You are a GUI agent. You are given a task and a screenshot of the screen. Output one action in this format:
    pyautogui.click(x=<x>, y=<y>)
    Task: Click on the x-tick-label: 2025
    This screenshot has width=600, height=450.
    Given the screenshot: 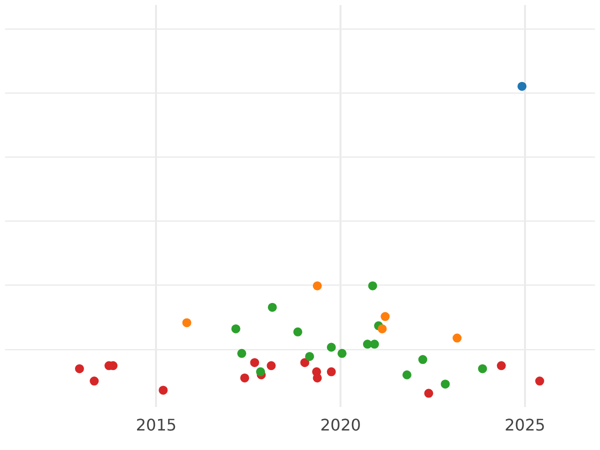 What is the action you would take?
    pyautogui.click(x=525, y=425)
    